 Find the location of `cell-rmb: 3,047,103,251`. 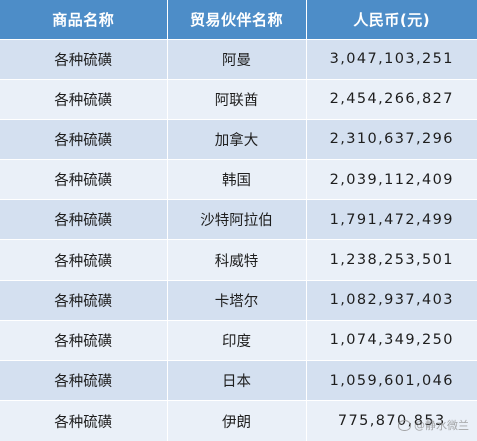

cell-rmb: 3,047,103,251 is located at coordinates (391, 59).